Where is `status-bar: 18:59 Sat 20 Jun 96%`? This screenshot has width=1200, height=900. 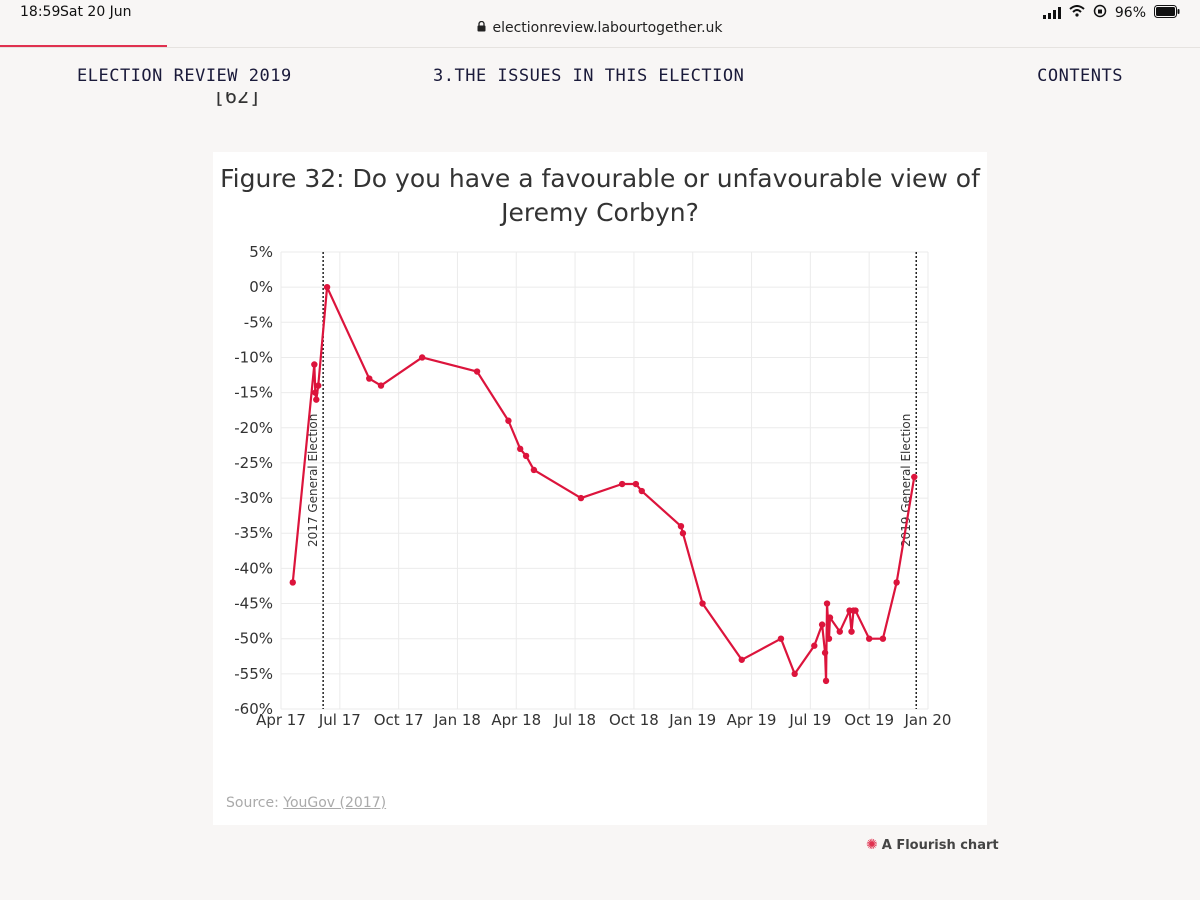 status-bar: 18:59 Sat 20 Jun 96% is located at coordinates (600, 12).